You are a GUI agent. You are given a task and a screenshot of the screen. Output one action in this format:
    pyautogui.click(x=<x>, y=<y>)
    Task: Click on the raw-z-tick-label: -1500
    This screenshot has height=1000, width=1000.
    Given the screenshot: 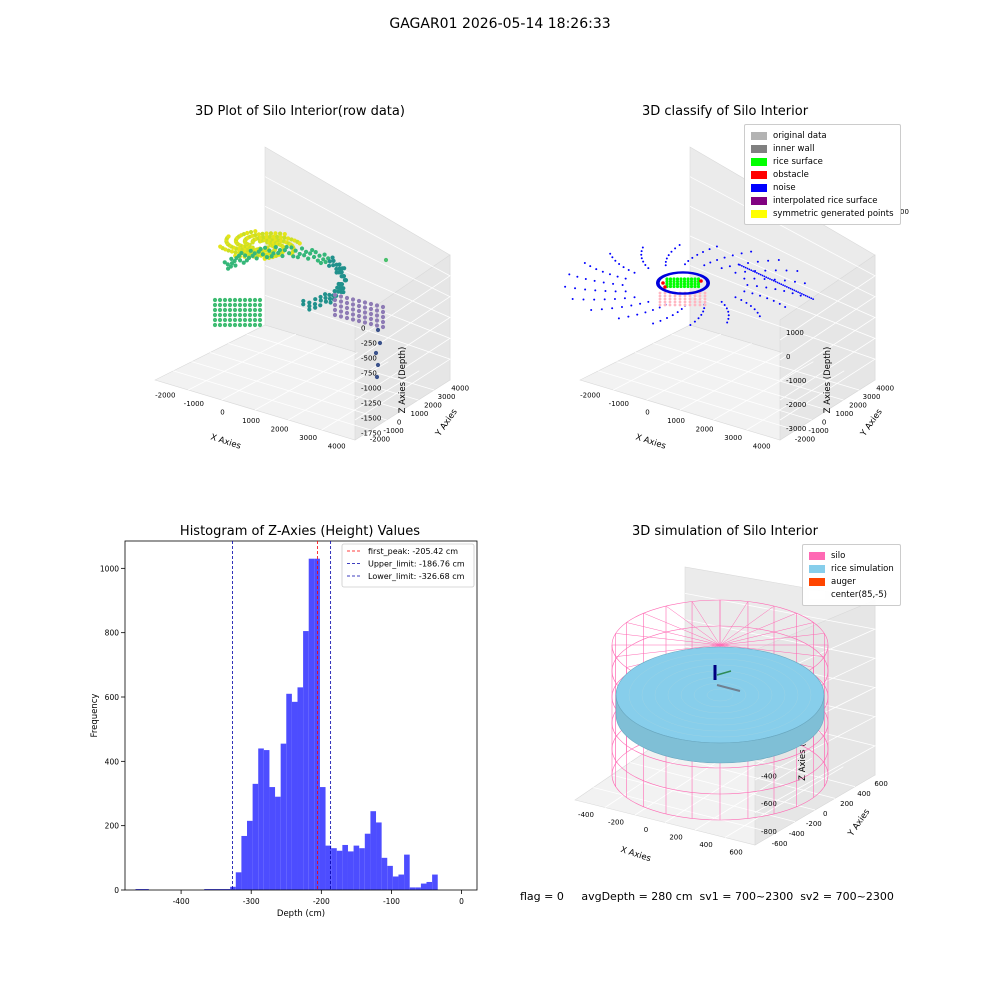 What is the action you would take?
    pyautogui.click(x=371, y=419)
    